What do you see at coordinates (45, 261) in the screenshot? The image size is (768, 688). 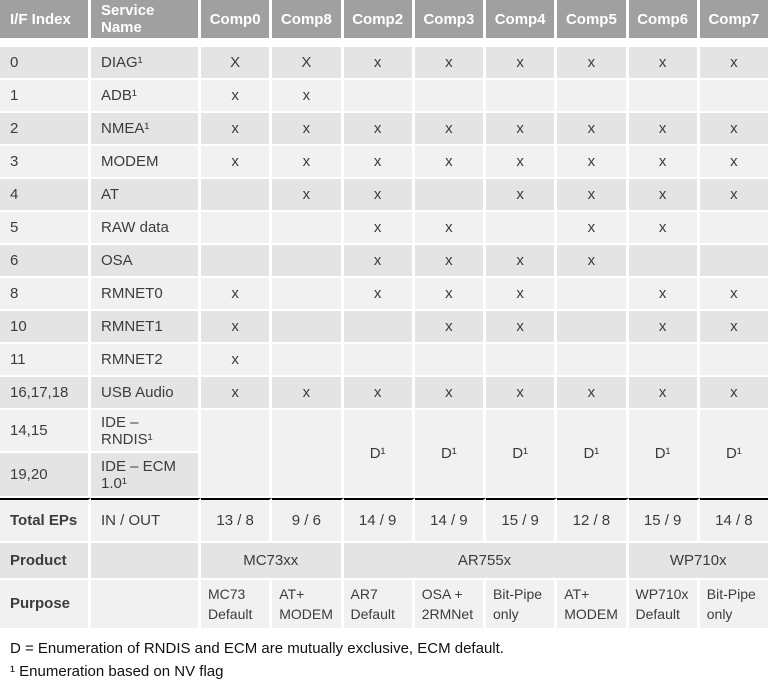 I see `cell-if-index: 6` at bounding box center [45, 261].